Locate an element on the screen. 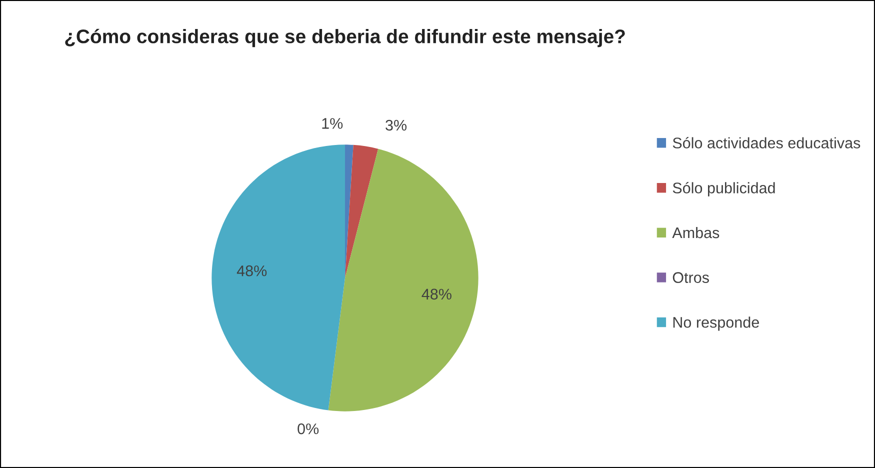 This screenshot has height=468, width=875. legend-label: No responde is located at coordinates (716, 323).